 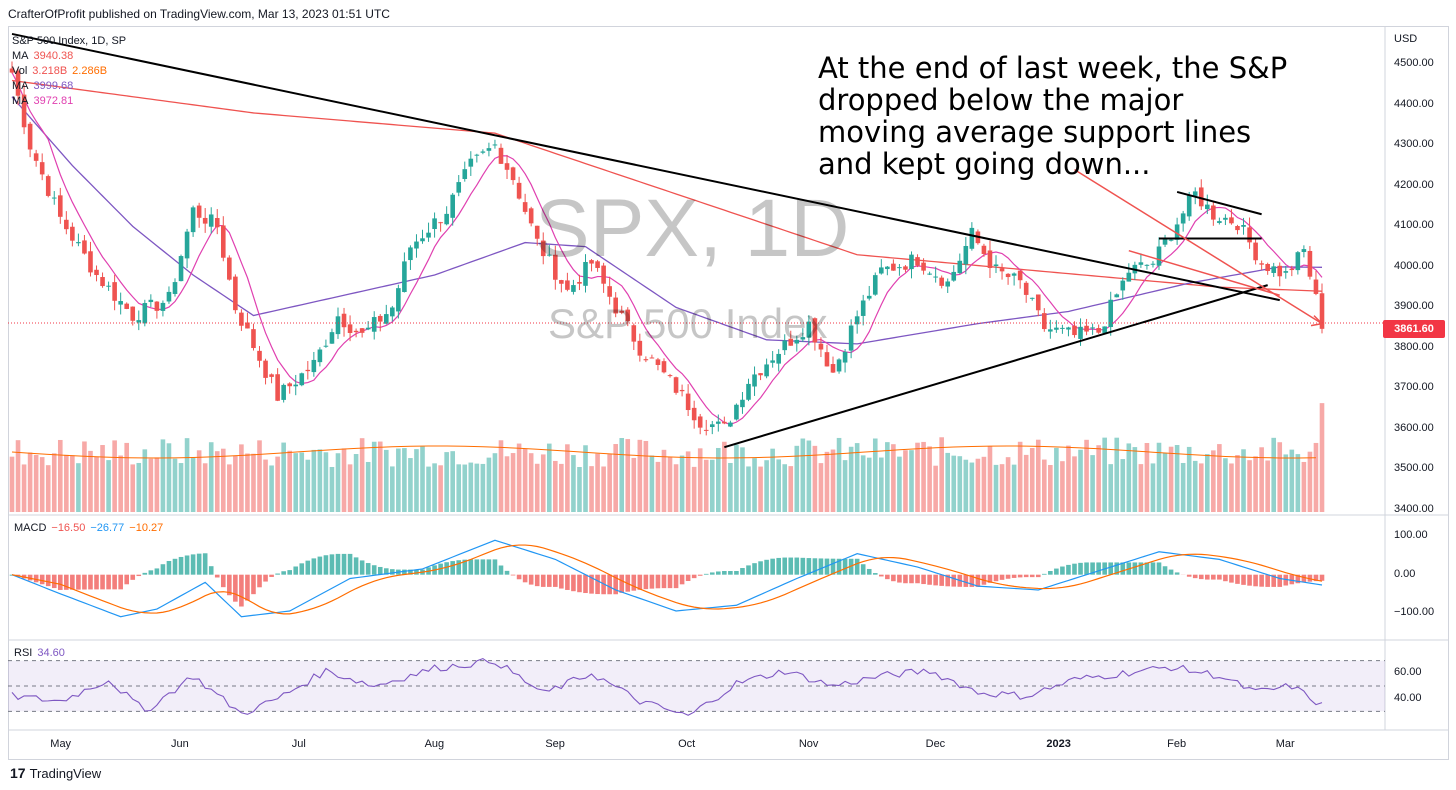 I want to click on tradingview-logo: 17 TradingView, so click(x=55, y=773).